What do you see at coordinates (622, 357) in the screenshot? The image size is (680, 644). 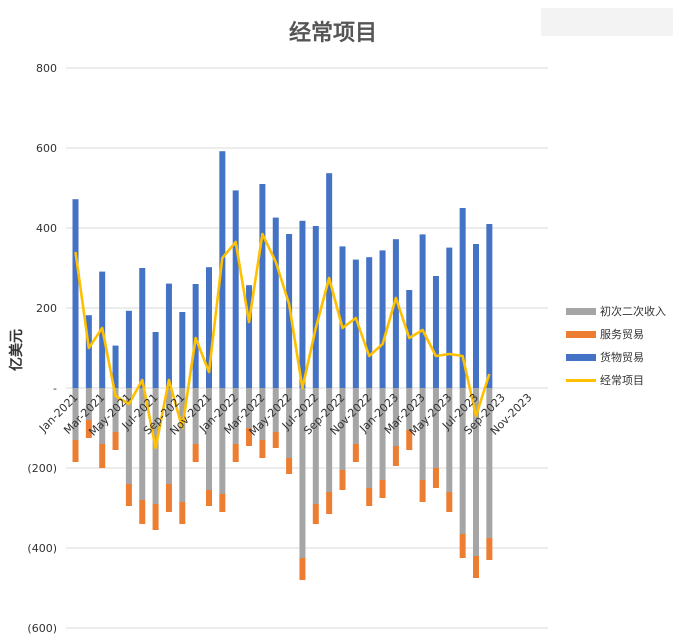 I see `legend-label: 货物贸易` at bounding box center [622, 357].